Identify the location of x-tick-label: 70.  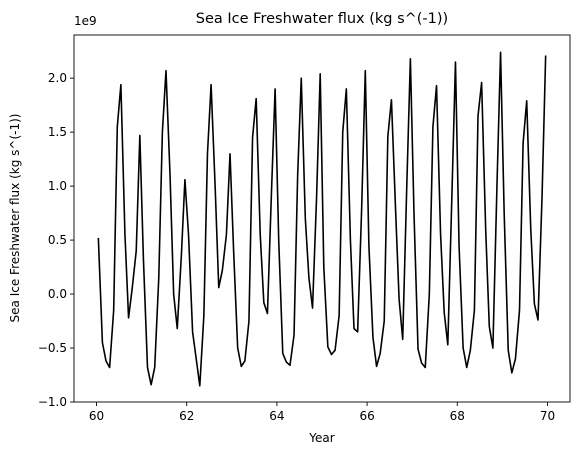
(547, 416).